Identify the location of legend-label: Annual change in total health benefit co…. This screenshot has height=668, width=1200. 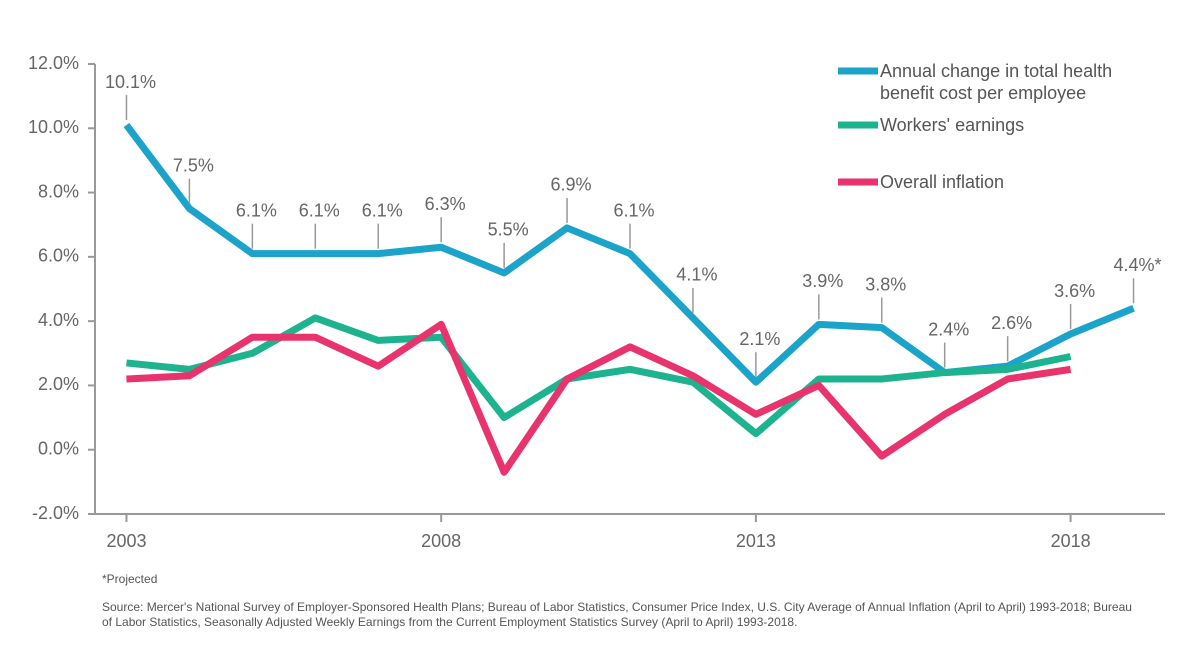
(996, 82).